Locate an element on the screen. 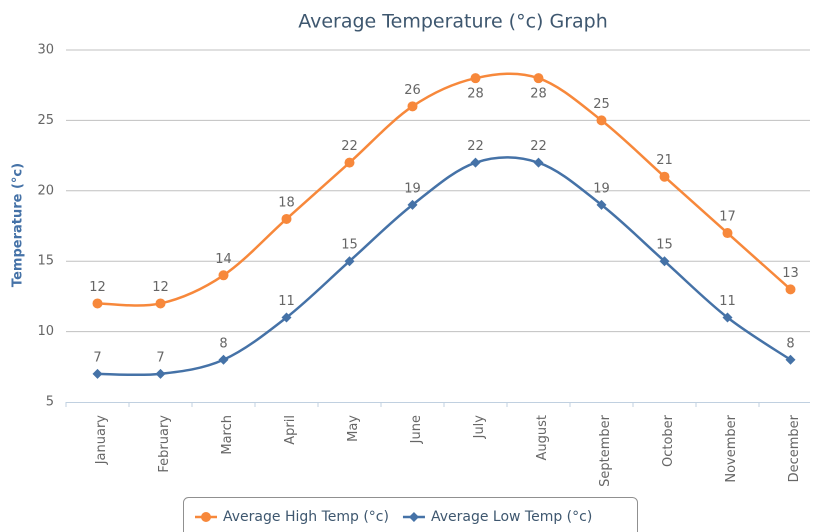 This screenshot has height=532, width=813. x-tick-label: May is located at coordinates (353, 428).